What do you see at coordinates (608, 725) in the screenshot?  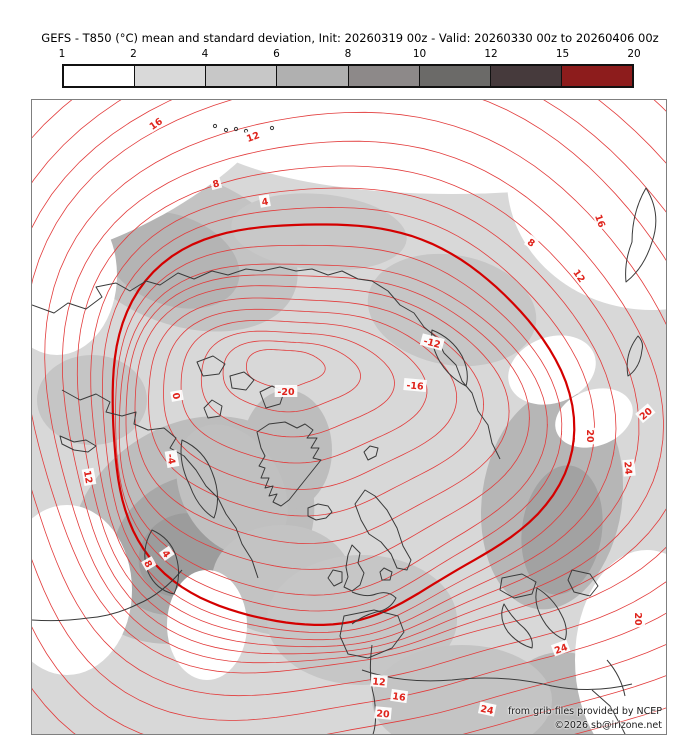 I see `attribution-copyright: ©2026 sb@irizone.net` at bounding box center [608, 725].